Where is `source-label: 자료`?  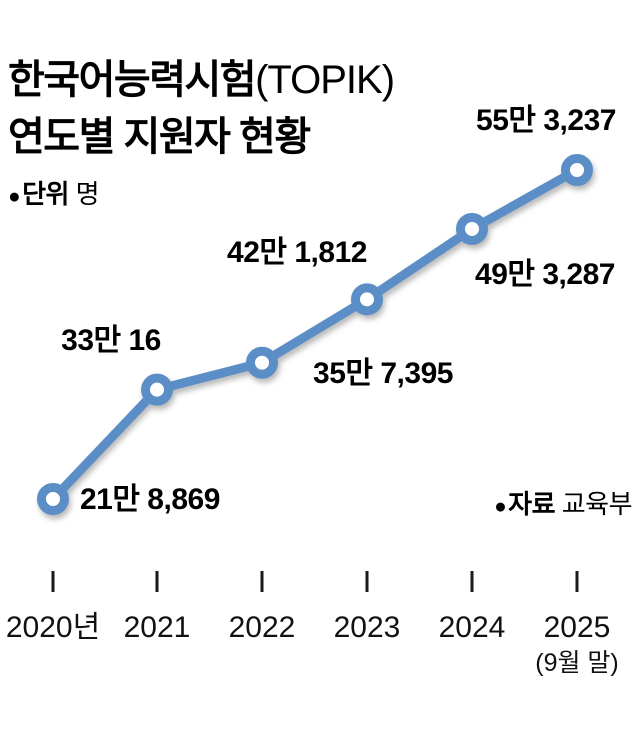
source-label: 자료 is located at coordinates (531, 504).